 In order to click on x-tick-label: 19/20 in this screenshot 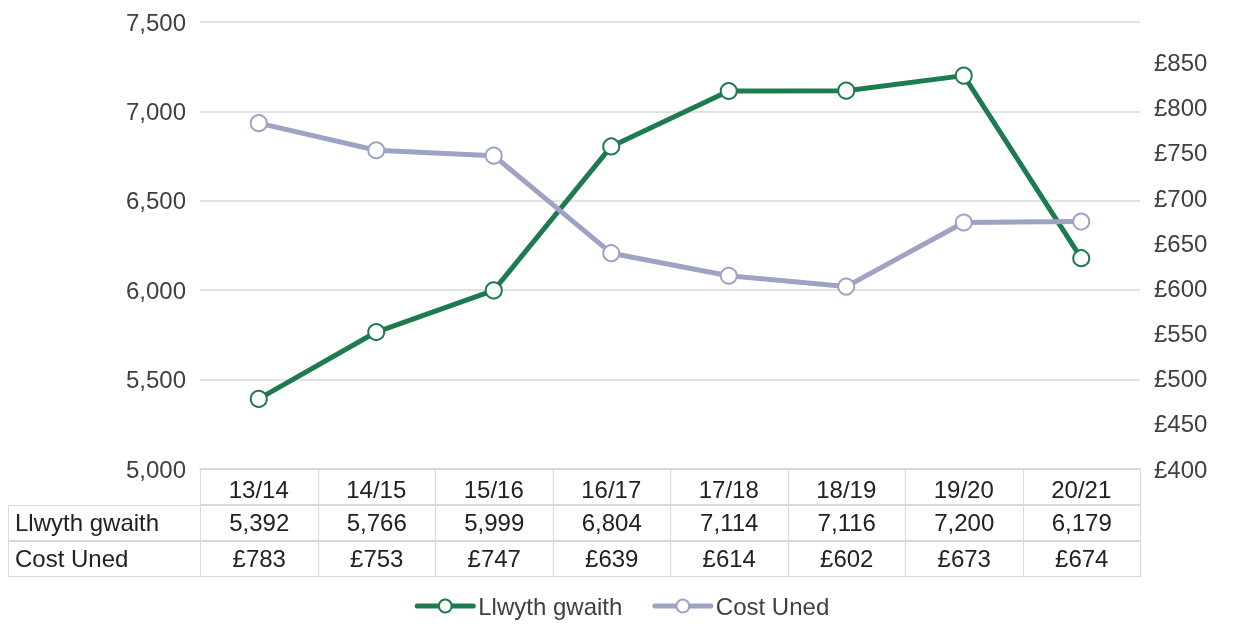, I will do `click(963, 489)`.